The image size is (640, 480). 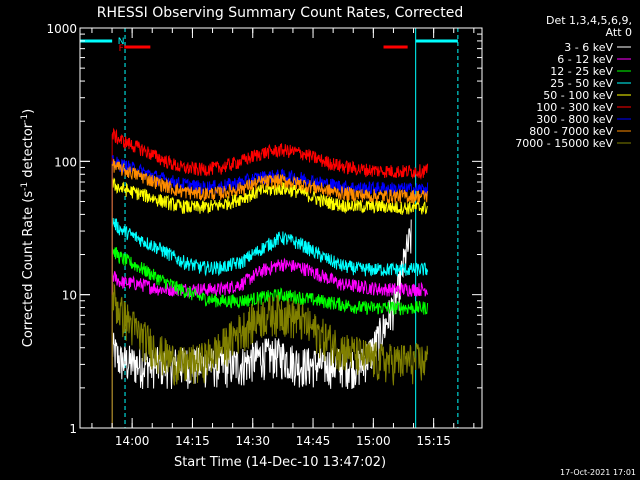 What do you see at coordinates (25, 118) in the screenshot?
I see `y-axis-label-sup2: -1` at bounding box center [25, 118].